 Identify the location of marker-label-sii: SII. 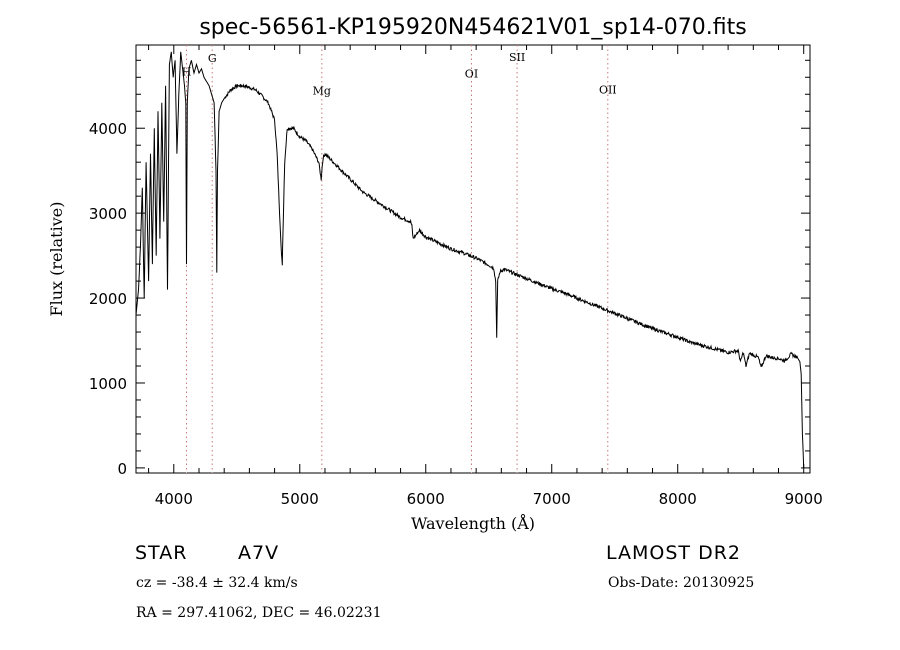
(517, 57).